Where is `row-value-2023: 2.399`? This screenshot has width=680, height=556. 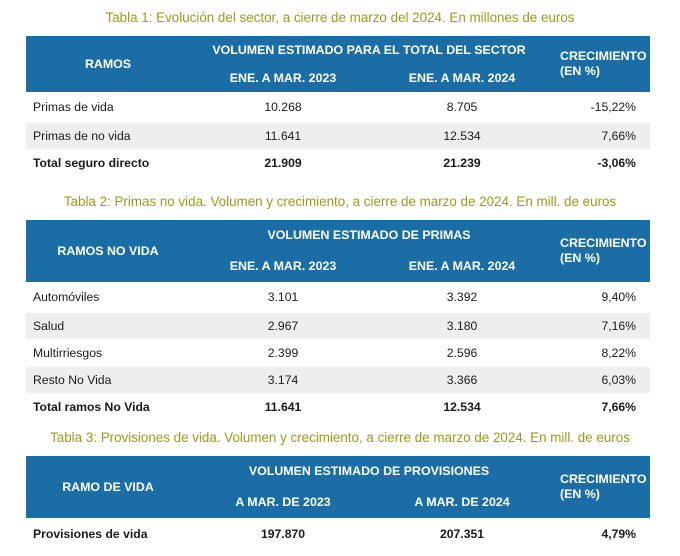 row-value-2023: 2.399 is located at coordinates (283, 353).